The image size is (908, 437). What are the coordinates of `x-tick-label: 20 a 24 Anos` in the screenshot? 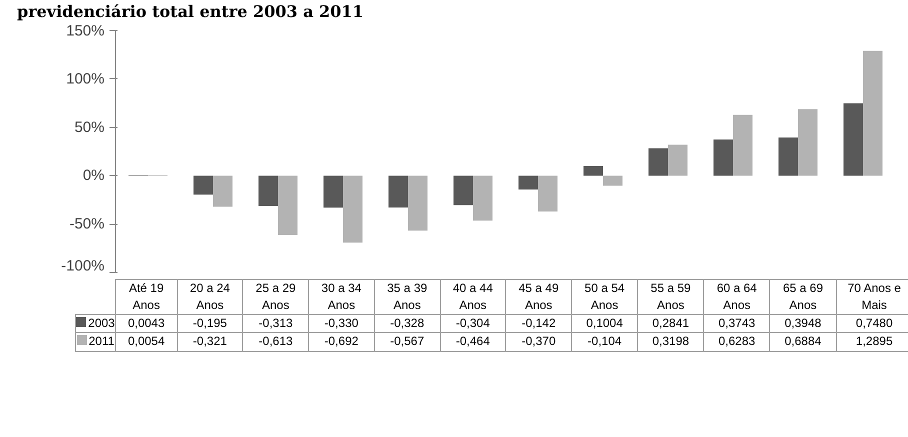 It's located at (210, 297).